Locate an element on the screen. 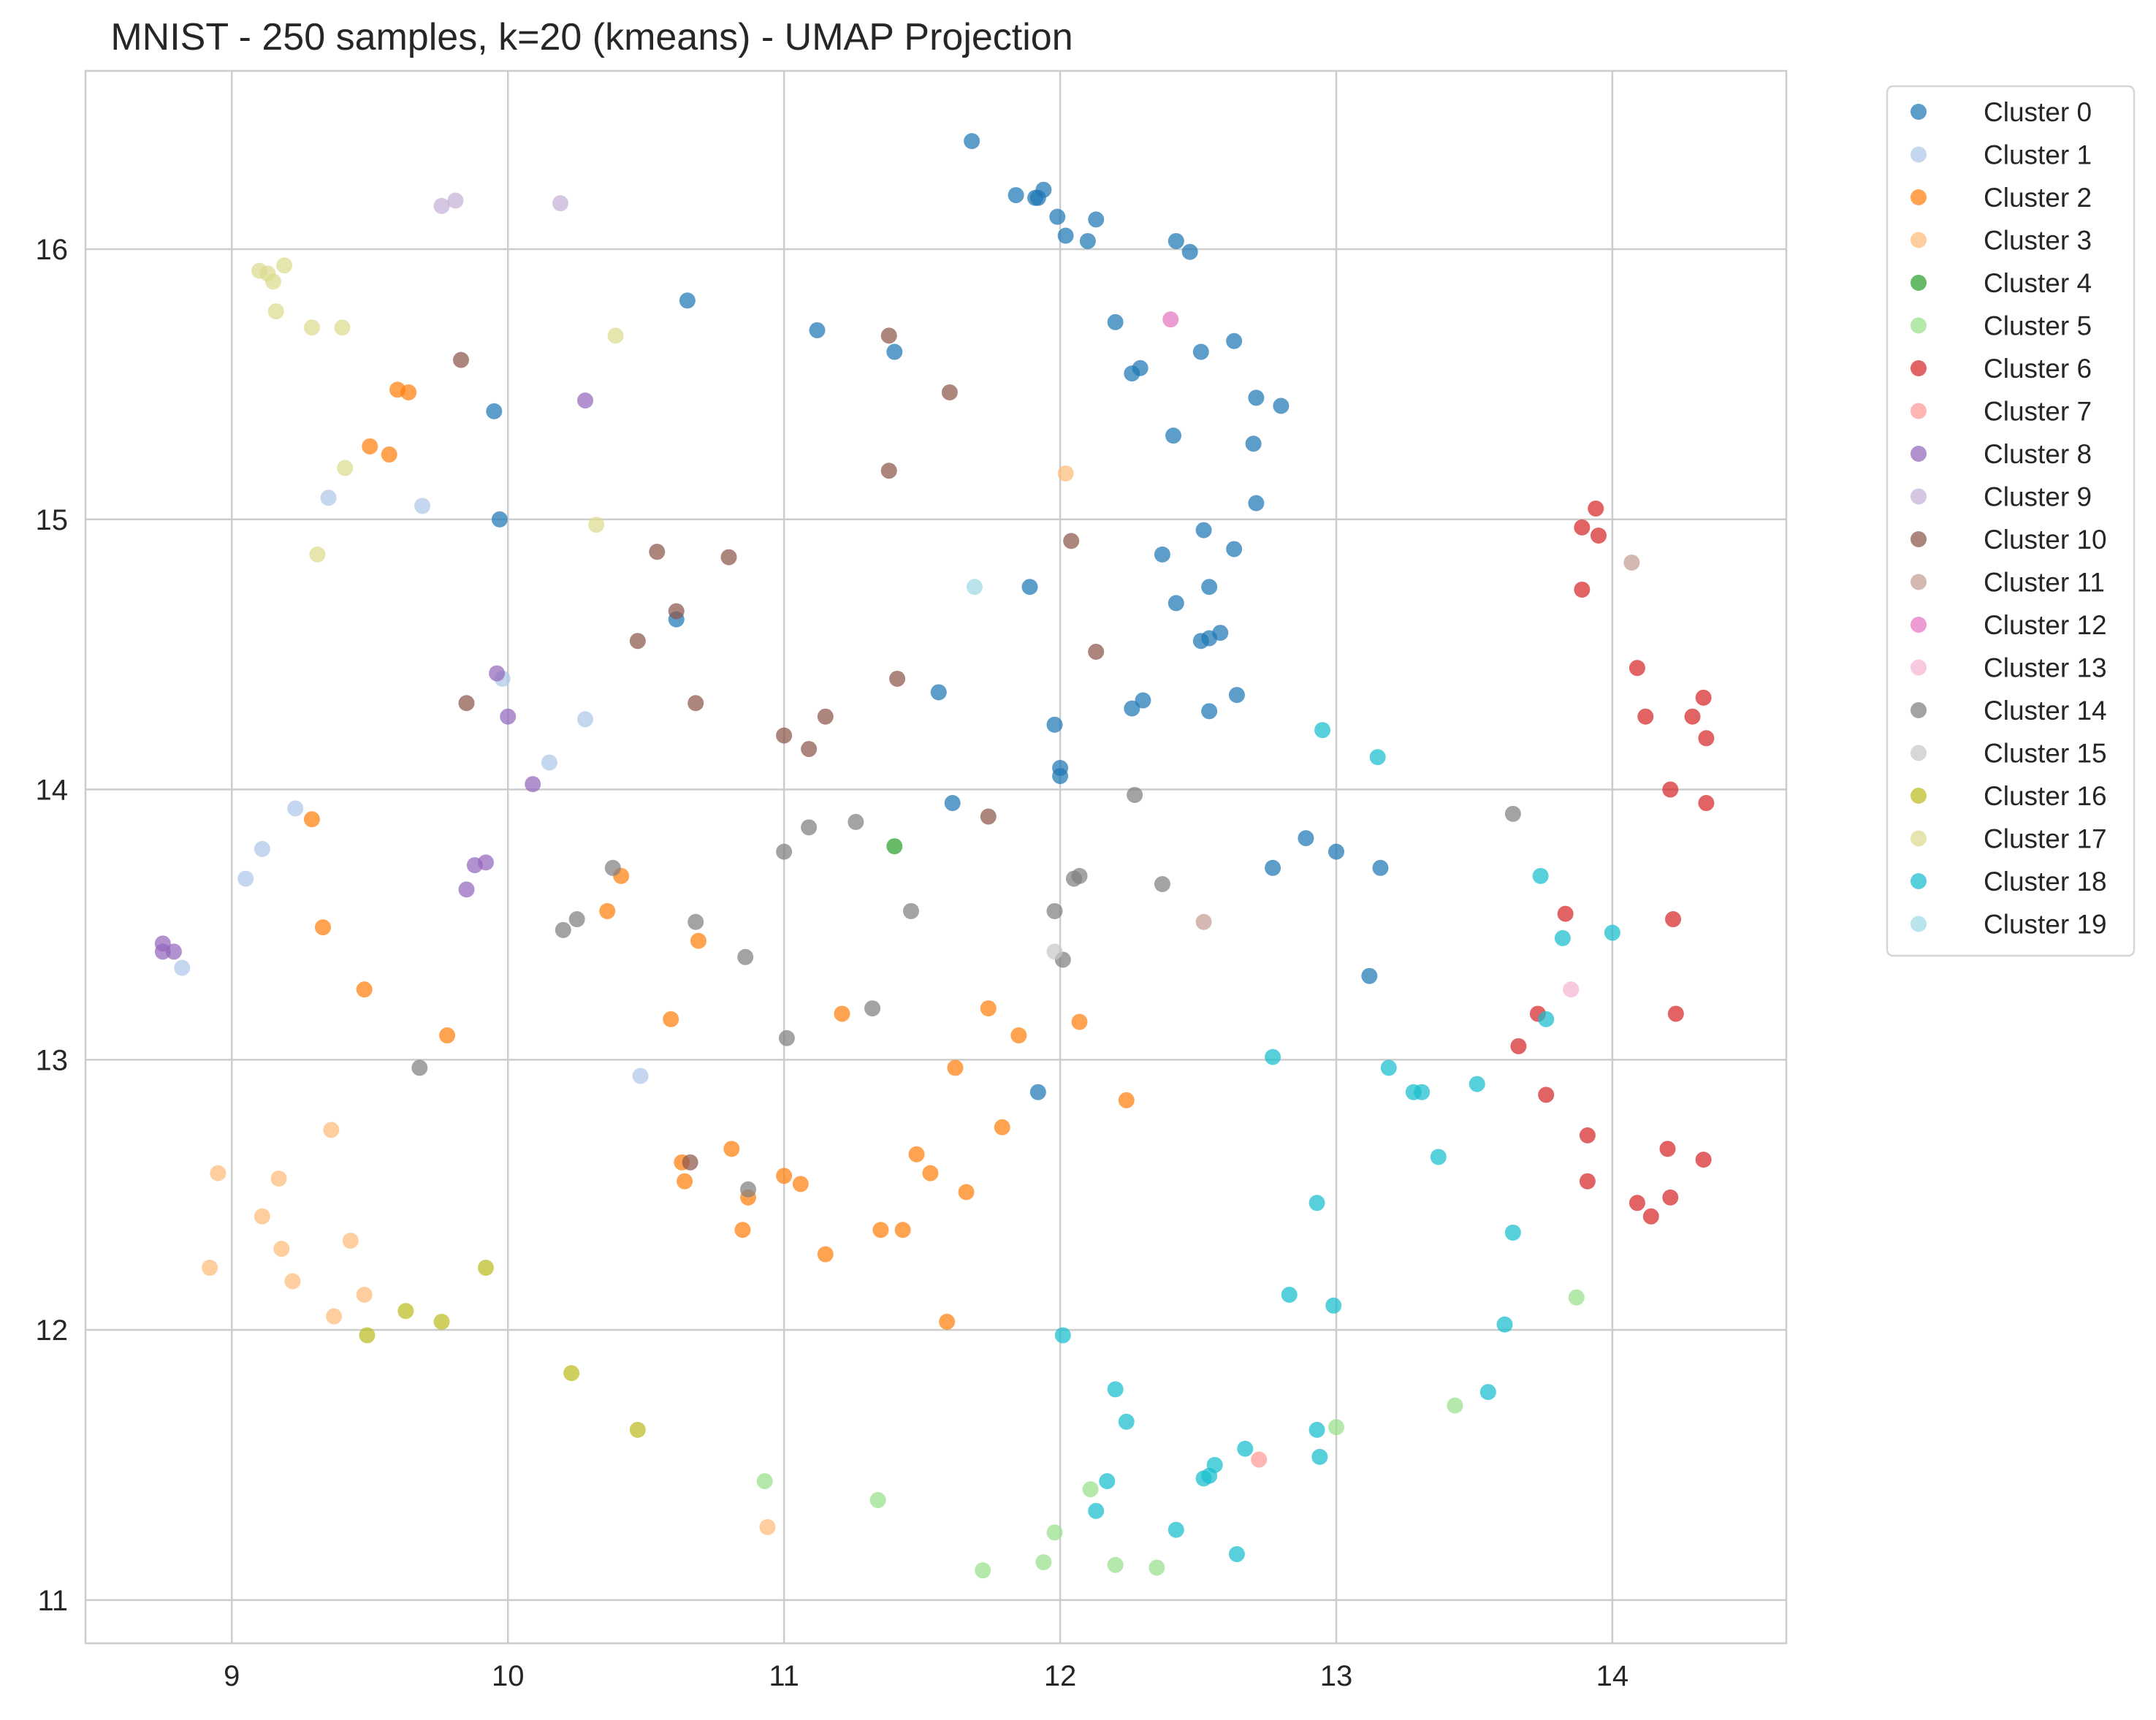 This screenshot has height=1720, width=2156. legend-item: Cluster 14 is located at coordinates (2009, 711).